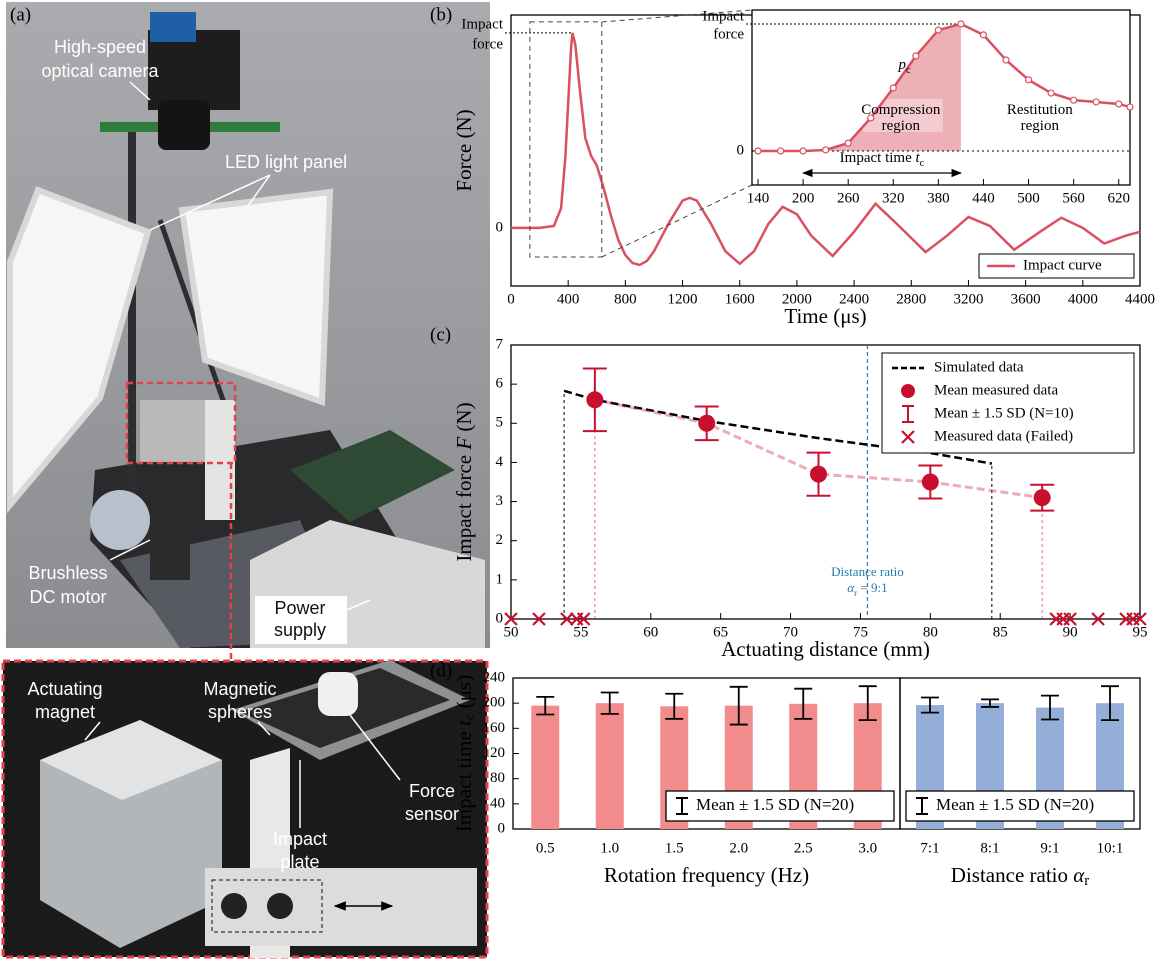  What do you see at coordinates (930, 632) in the screenshot?
I see `x-tick-label: 80` at bounding box center [930, 632].